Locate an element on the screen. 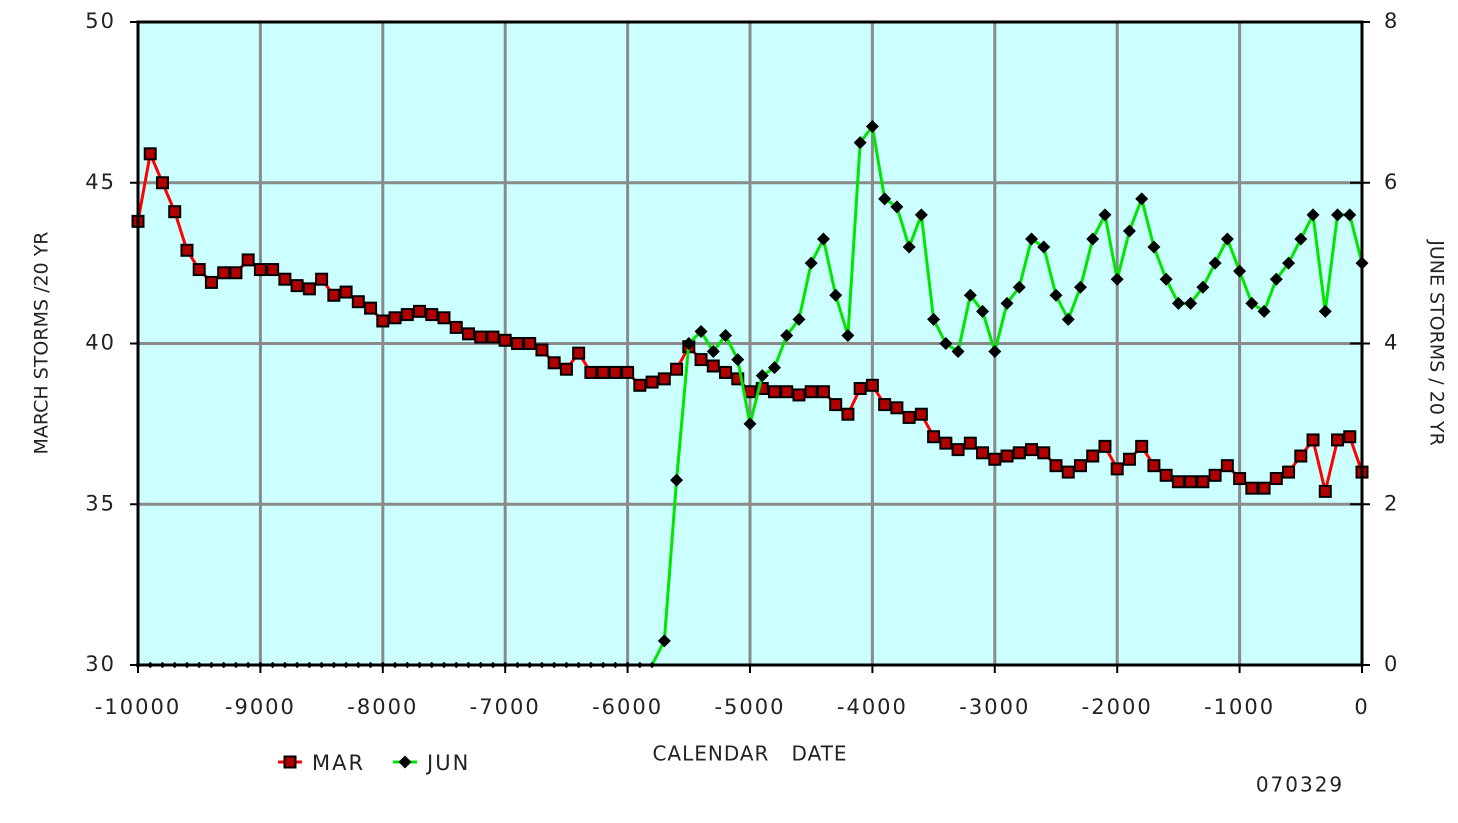 This screenshot has width=1458, height=823. y-axis-label: MARCH STORMS /20 YR is located at coordinates (42, 343).